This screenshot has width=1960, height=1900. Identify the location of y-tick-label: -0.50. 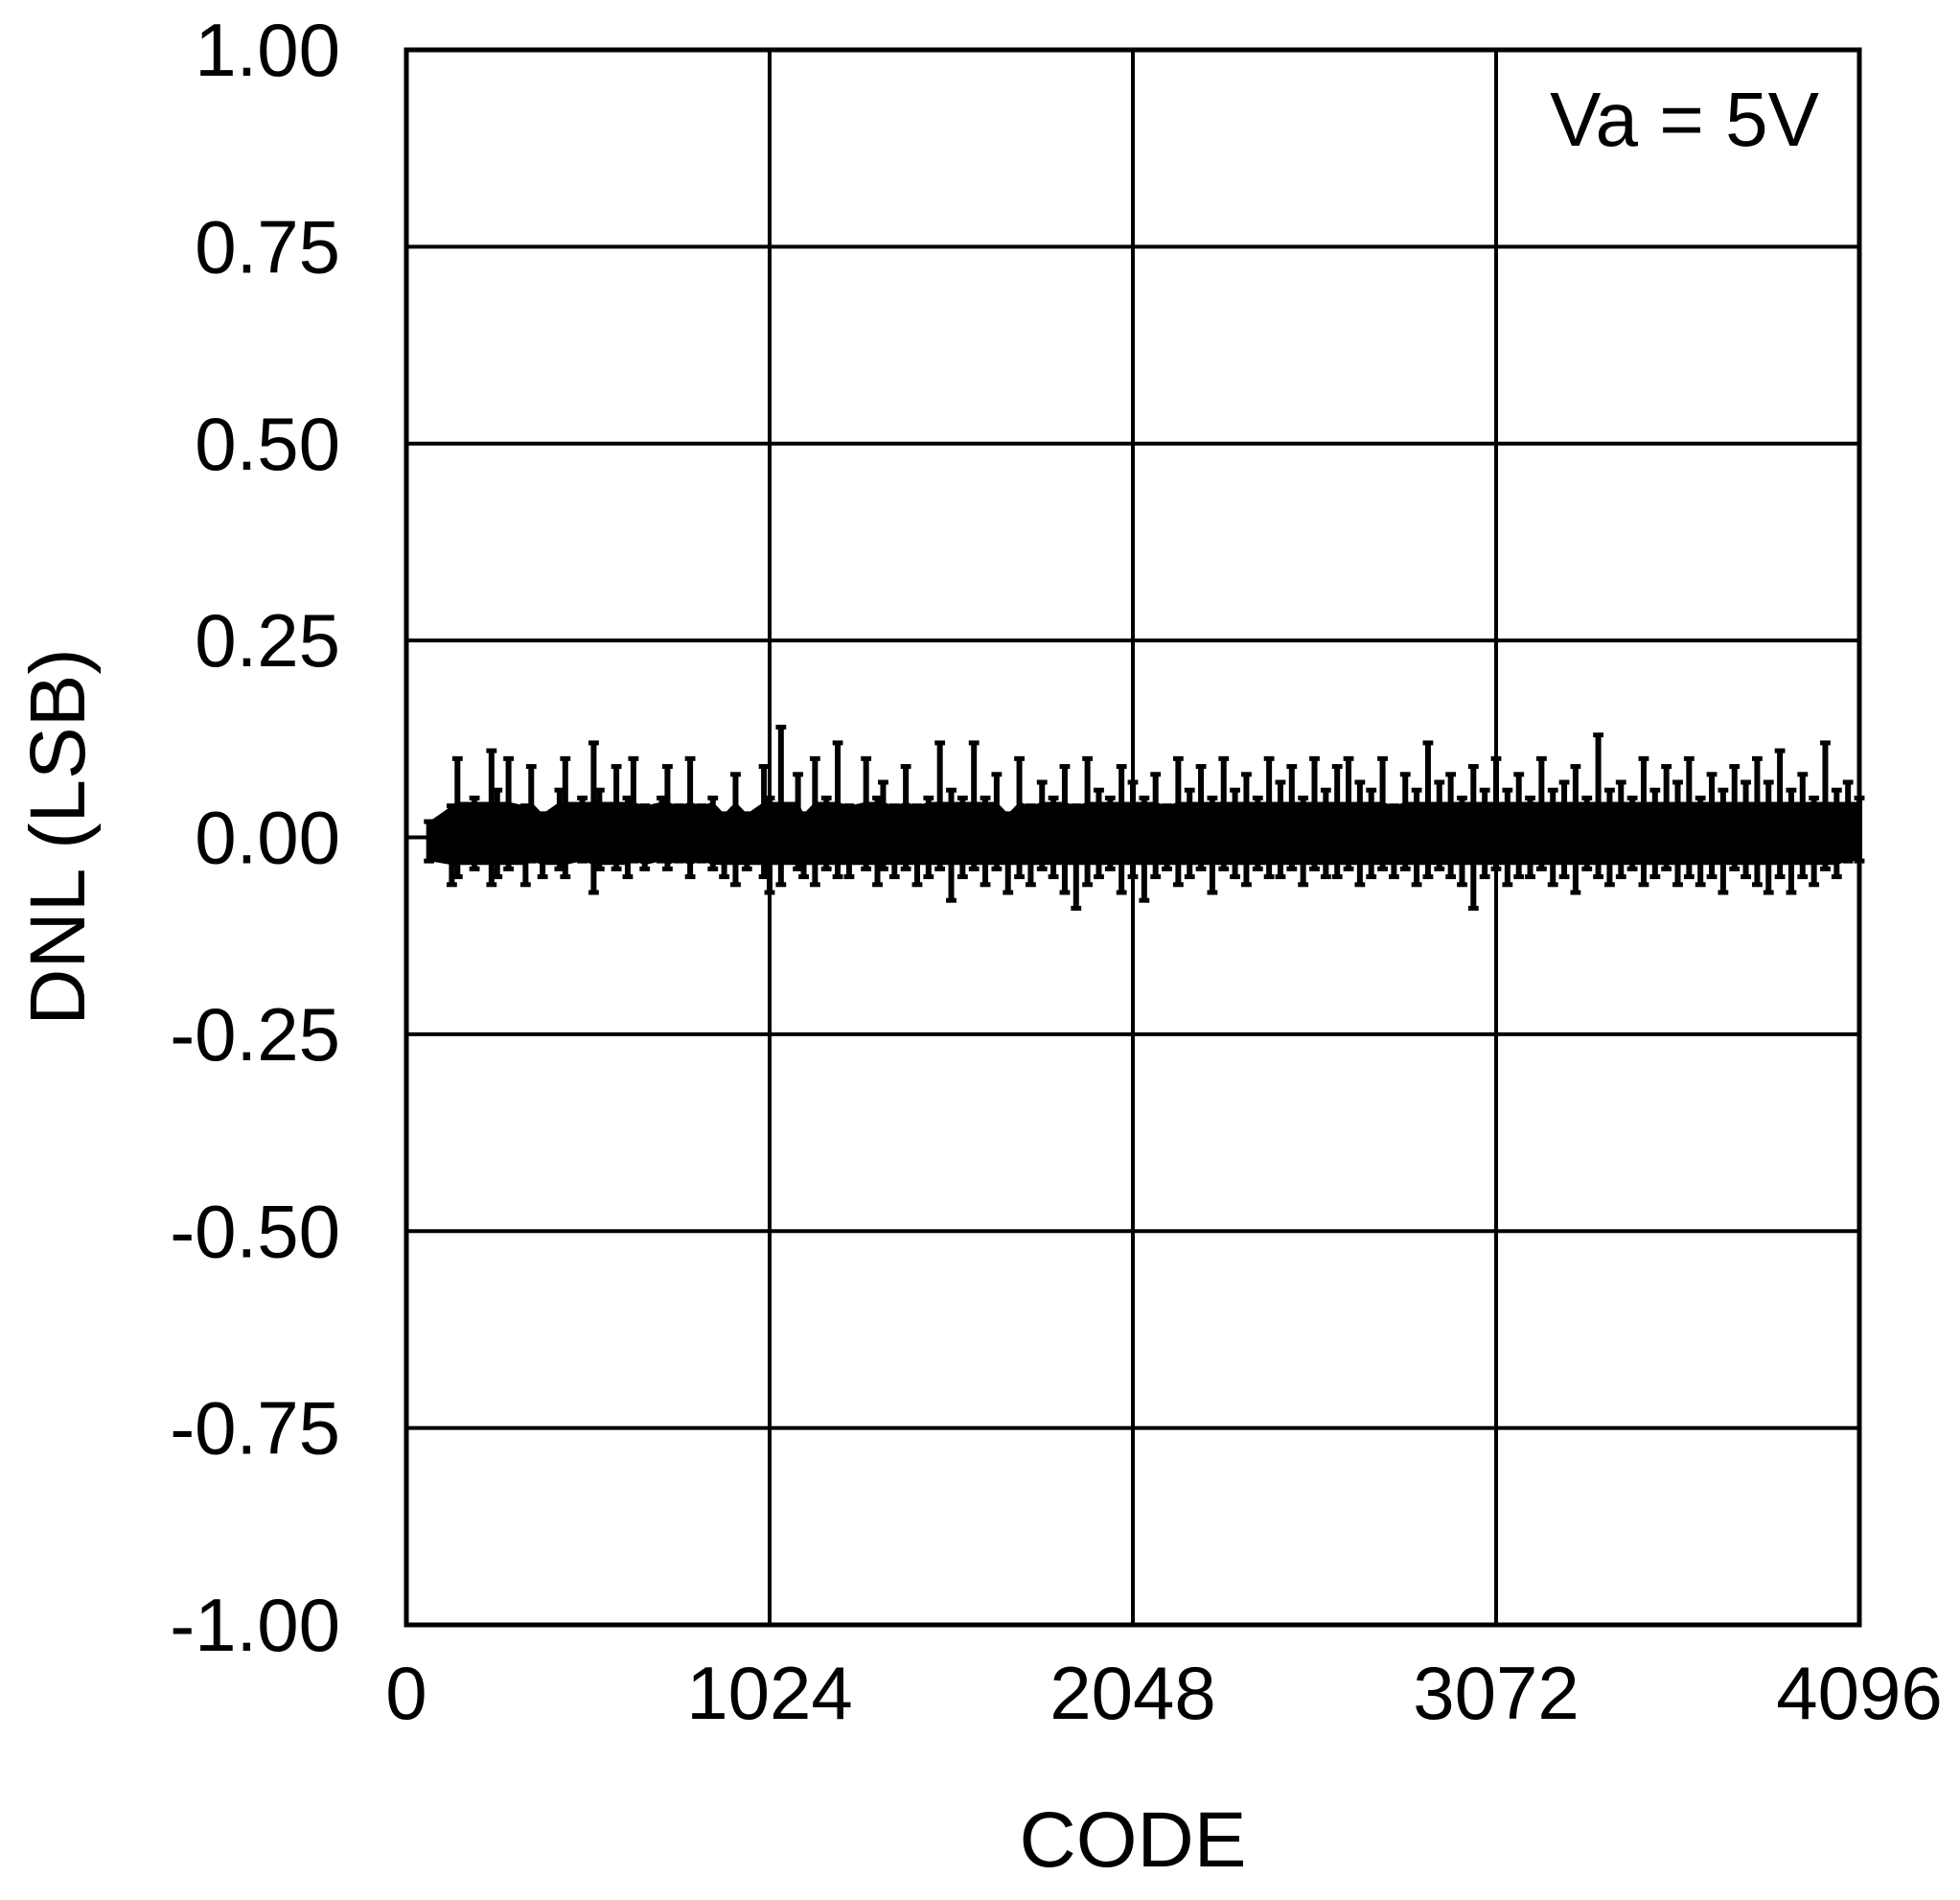
(255, 1231).